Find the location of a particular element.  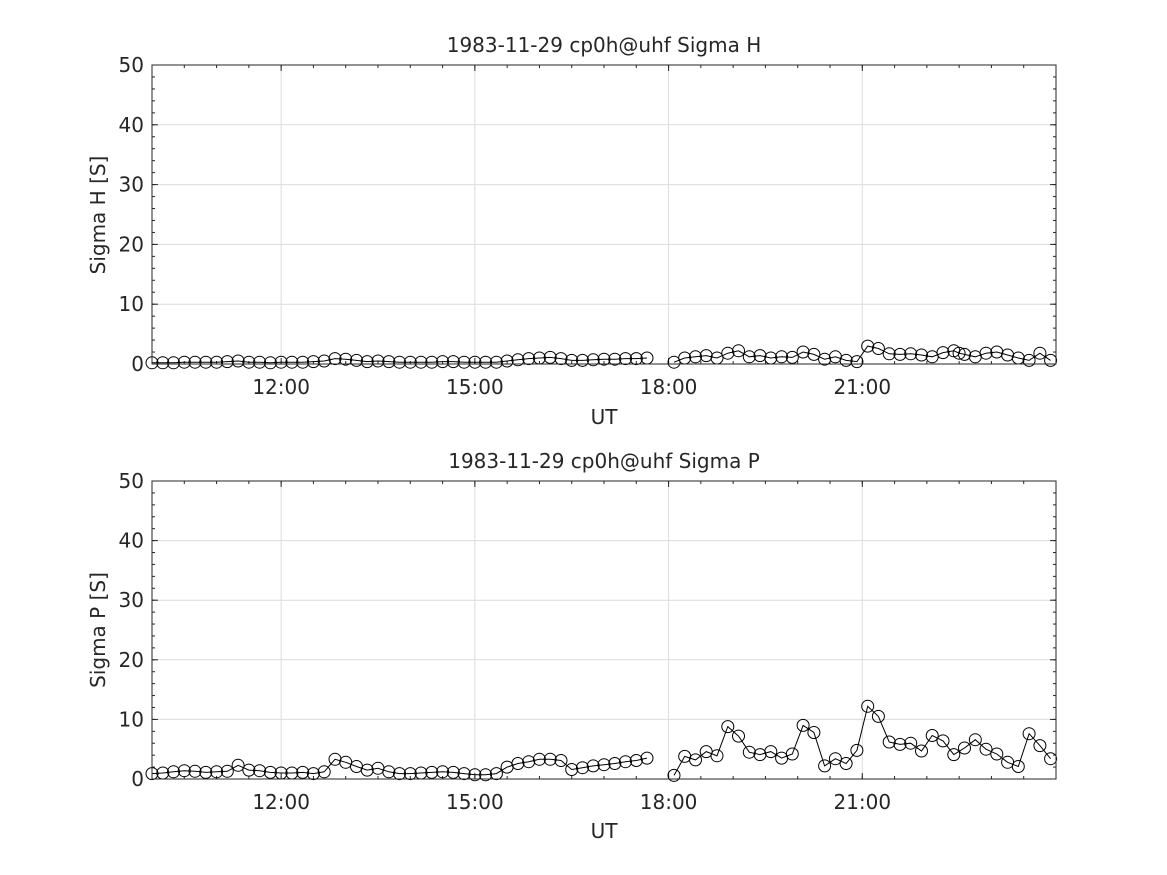

sigma-p-y-label: Sigma P [S] is located at coordinates (98, 630).